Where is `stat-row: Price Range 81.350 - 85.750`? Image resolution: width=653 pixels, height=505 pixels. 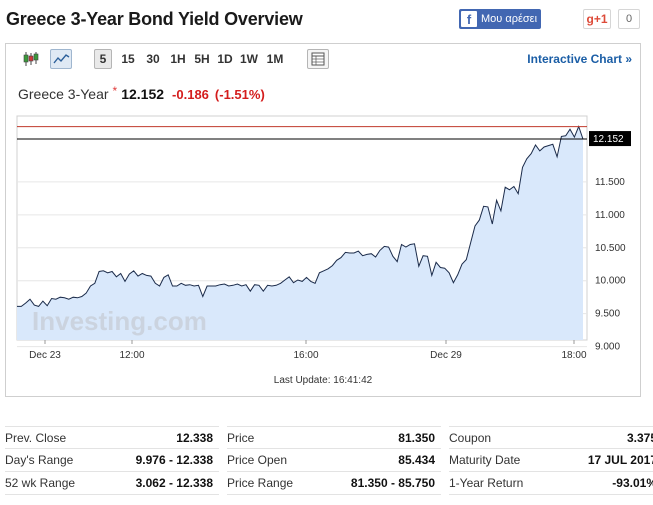 stat-row: Price Range 81.350 - 85.750 is located at coordinates (334, 483).